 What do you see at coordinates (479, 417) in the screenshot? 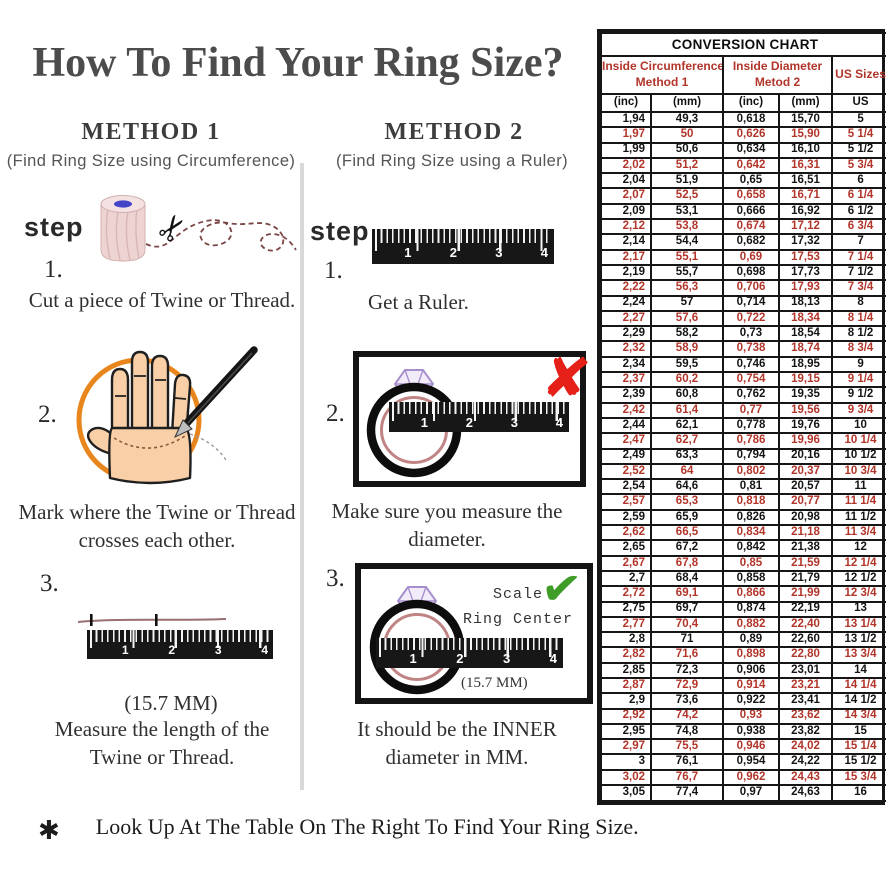
I see `ruler: 1 2 3 4` at bounding box center [479, 417].